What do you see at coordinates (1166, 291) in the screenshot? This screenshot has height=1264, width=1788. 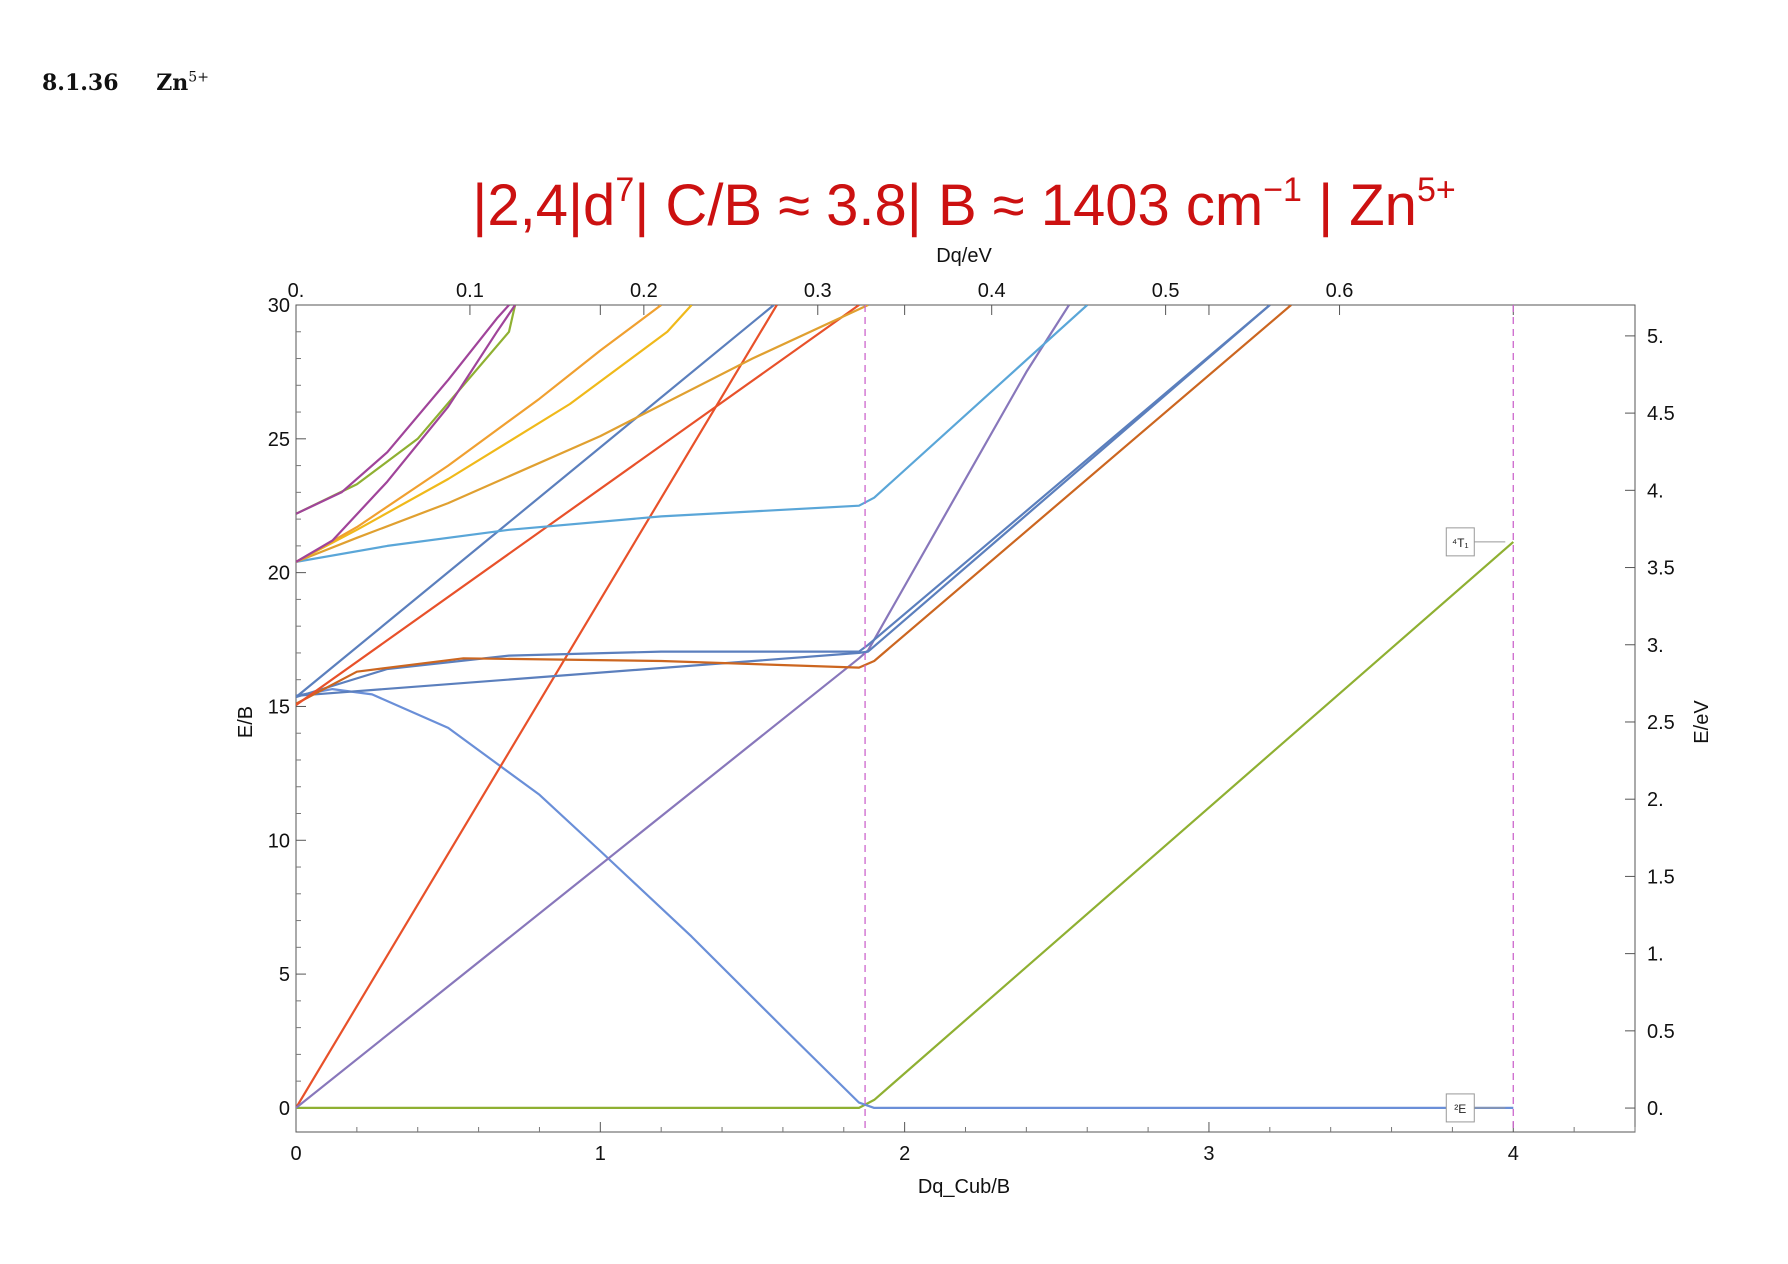 I see `top-tick-label: 0.5` at bounding box center [1166, 291].